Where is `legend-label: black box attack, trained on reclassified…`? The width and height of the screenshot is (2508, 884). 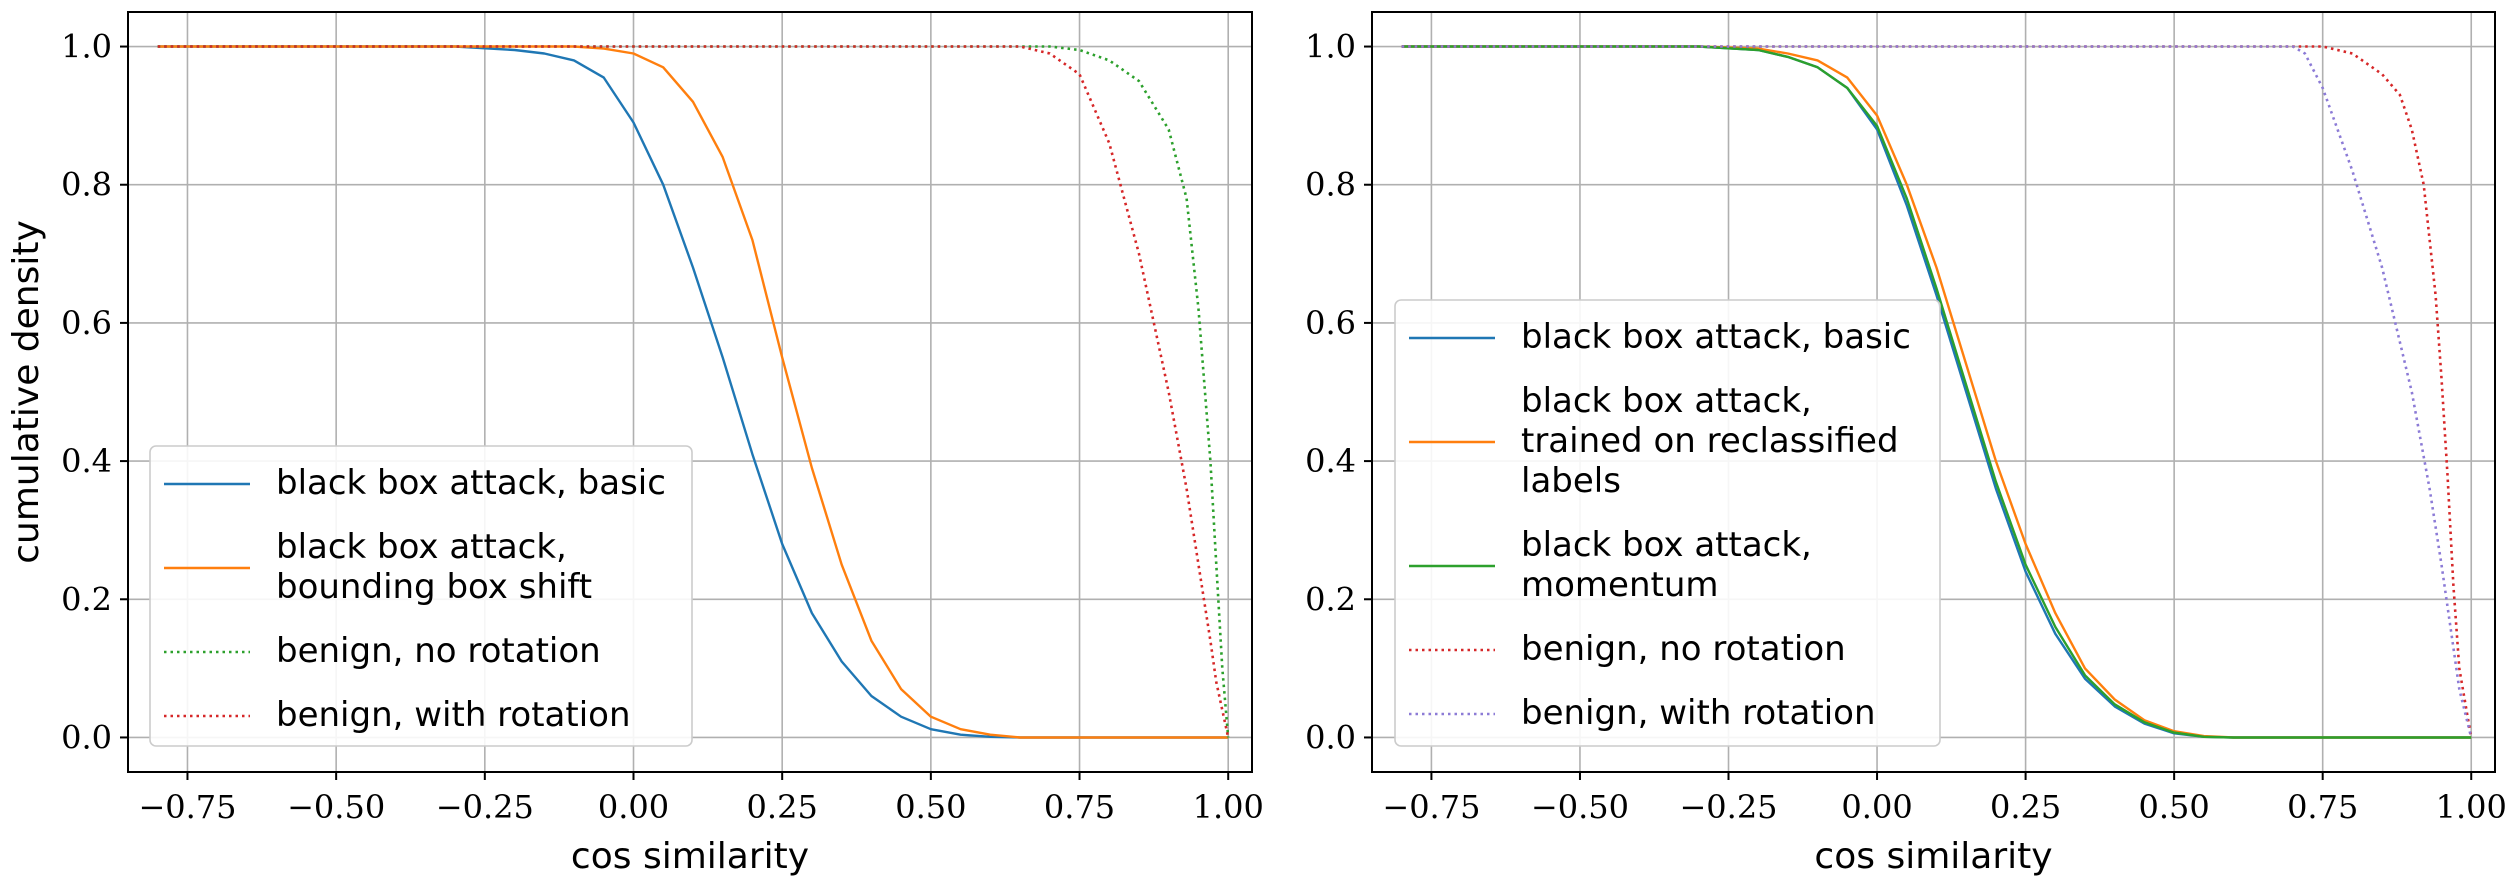
legend-label: black box attack, trained on reclassified… is located at coordinates (1710, 441).